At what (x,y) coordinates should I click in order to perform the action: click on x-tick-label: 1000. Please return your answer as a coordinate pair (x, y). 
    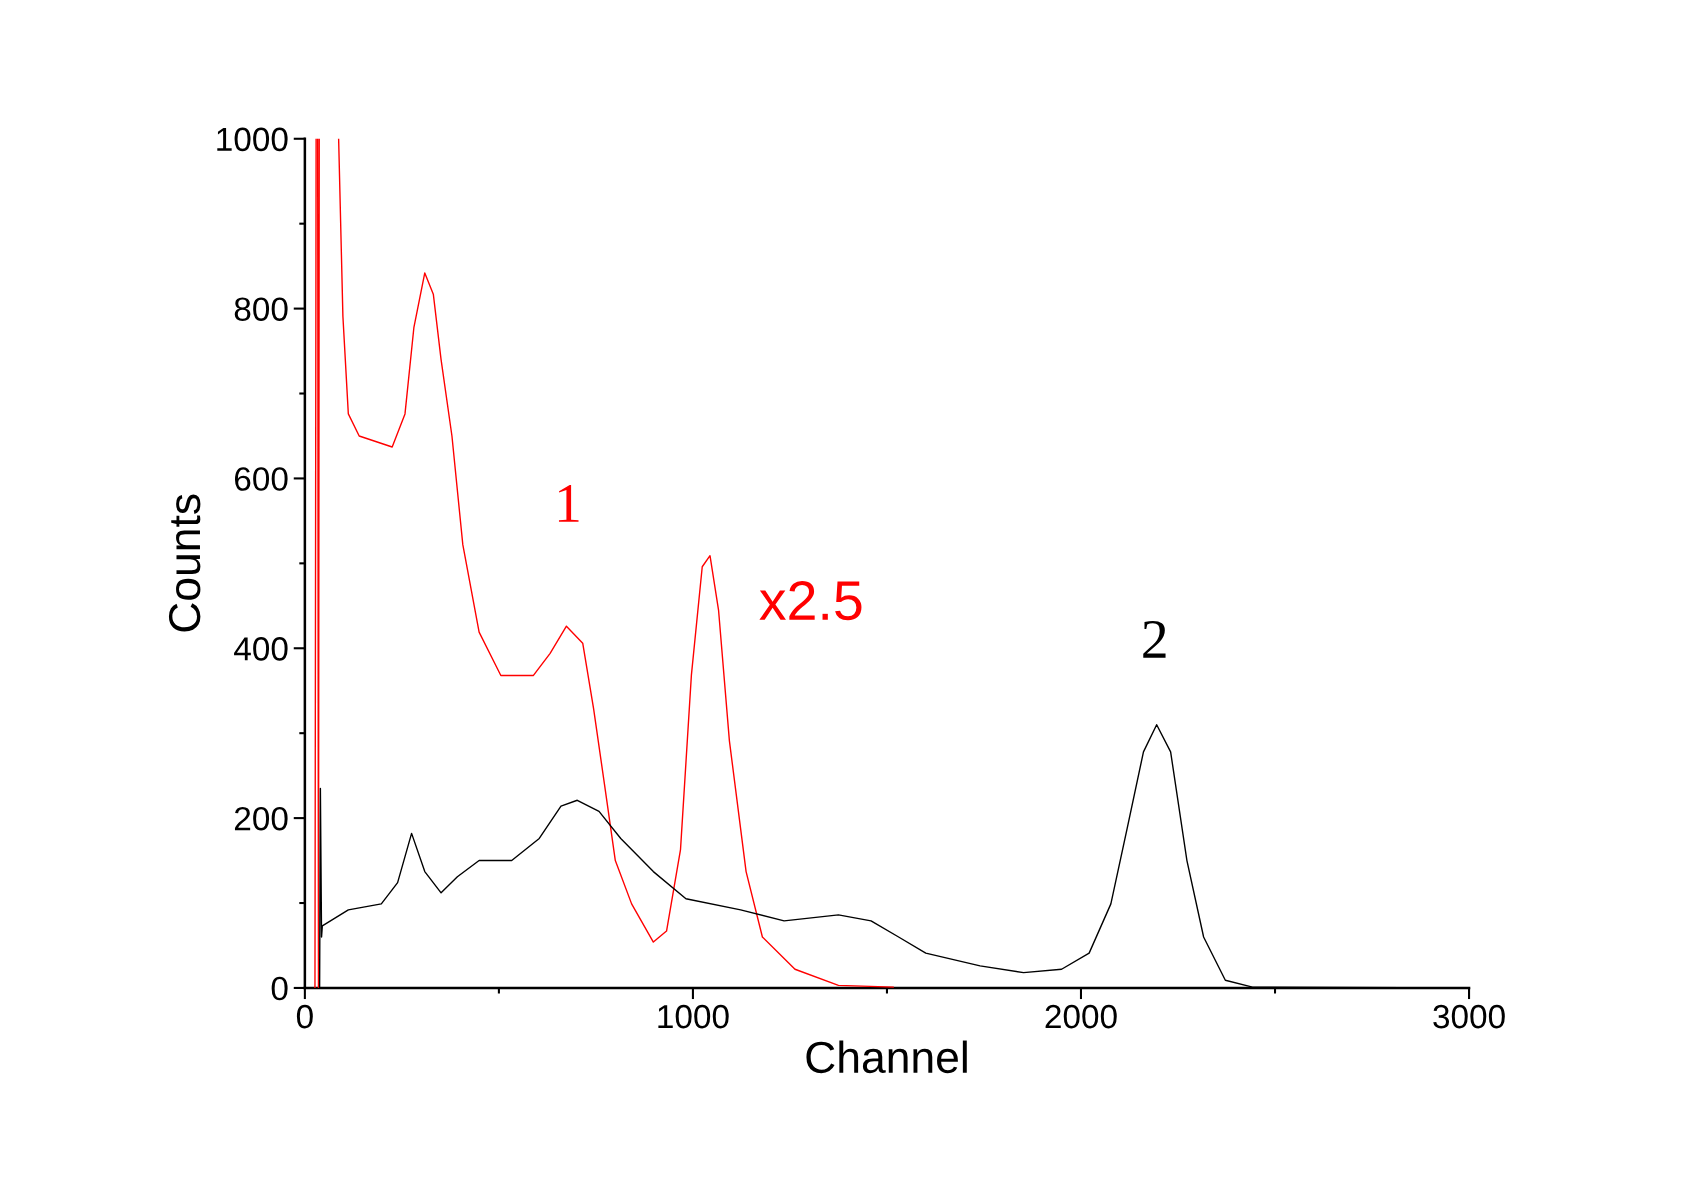
    Looking at the image, I should click on (693, 1016).